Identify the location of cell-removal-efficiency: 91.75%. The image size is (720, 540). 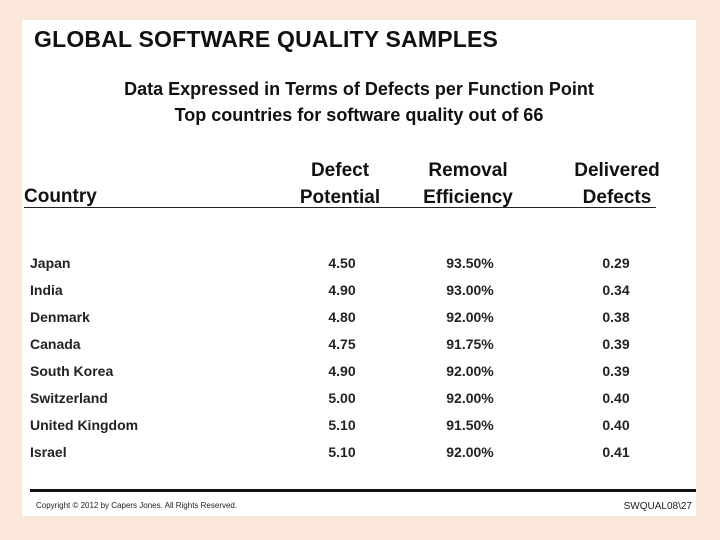
(470, 344).